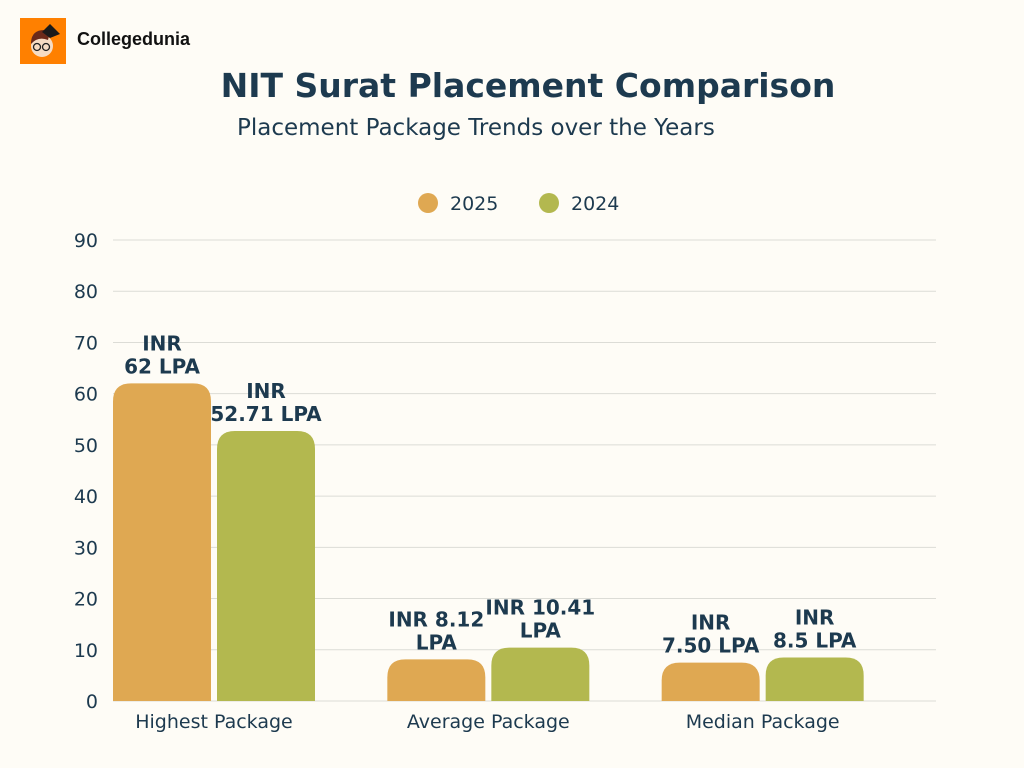 This screenshot has width=1024, height=768. I want to click on y-tick-label: 40, so click(86, 497).